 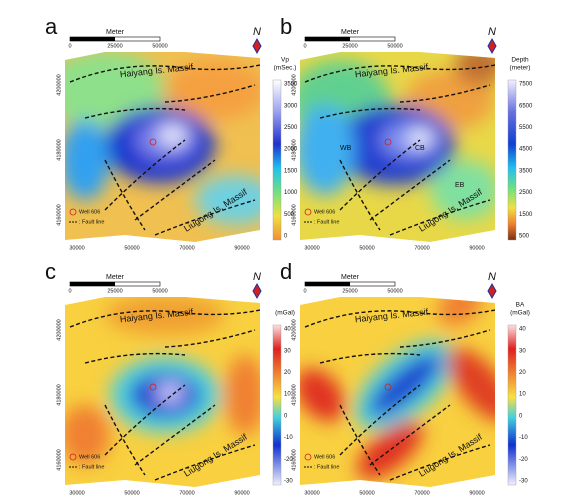 What do you see at coordinates (287, 373) in the screenshot?
I see `colorbar-tick-label: 20` at bounding box center [287, 373].